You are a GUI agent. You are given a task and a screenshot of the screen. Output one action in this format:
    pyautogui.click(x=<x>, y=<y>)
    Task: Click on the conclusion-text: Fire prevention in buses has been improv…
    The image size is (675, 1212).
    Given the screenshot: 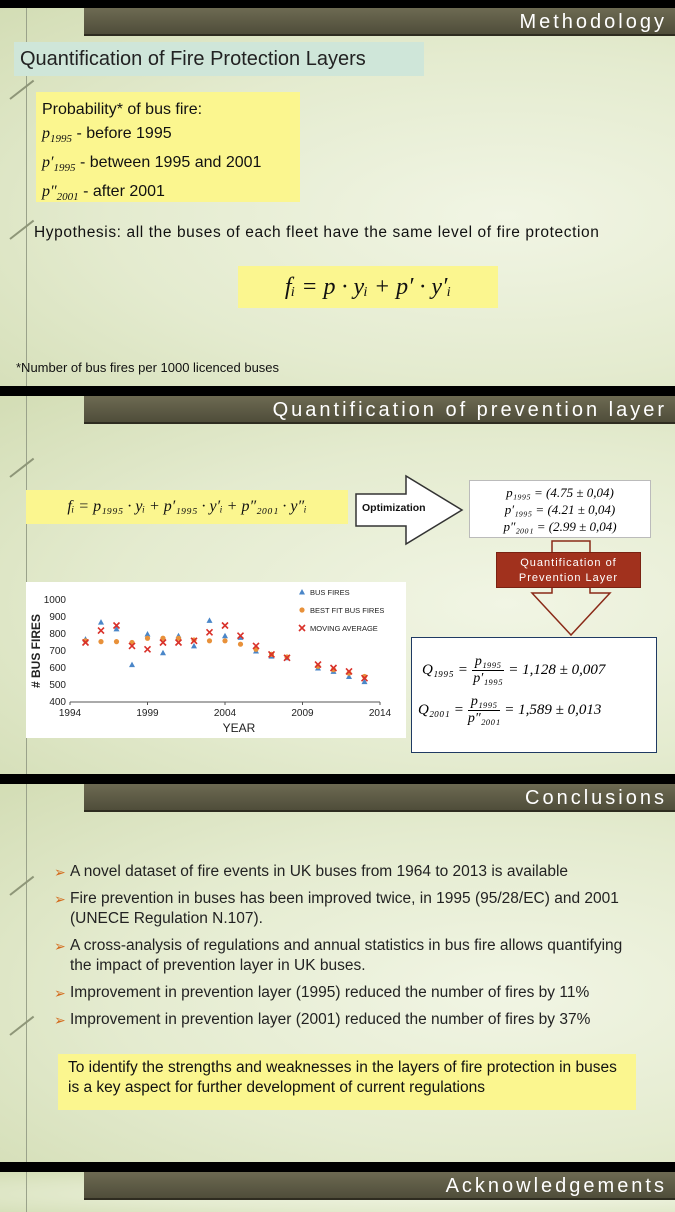 What is the action you would take?
    pyautogui.click(x=344, y=908)
    